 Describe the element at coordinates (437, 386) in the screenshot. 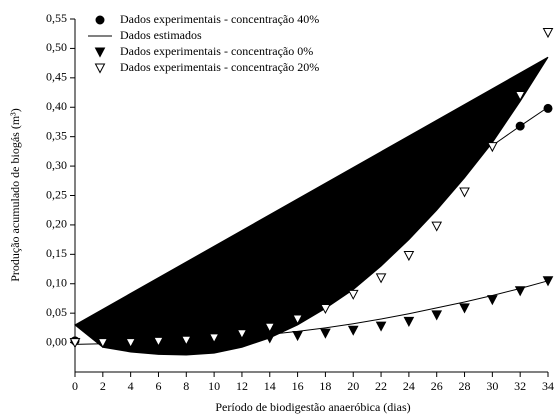

I see `x-tick-label: 26` at that location.